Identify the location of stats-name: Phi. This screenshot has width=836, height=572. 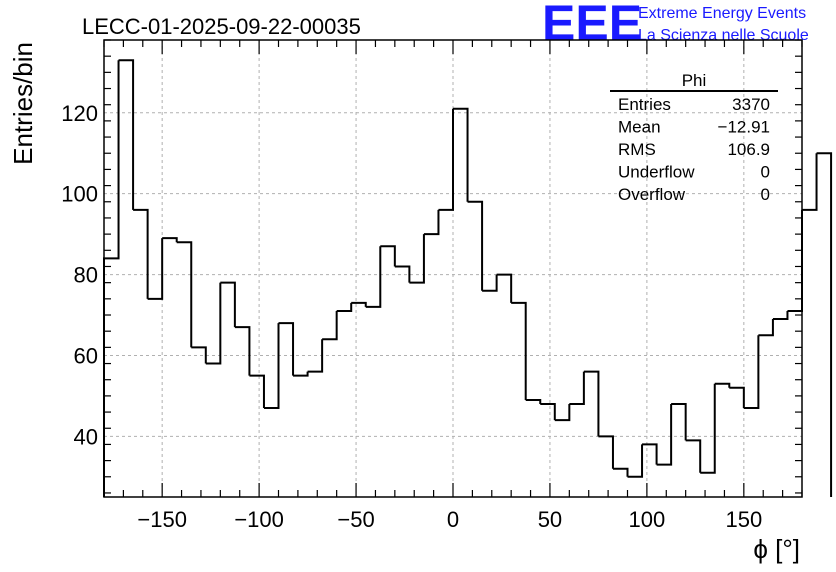
(694, 80).